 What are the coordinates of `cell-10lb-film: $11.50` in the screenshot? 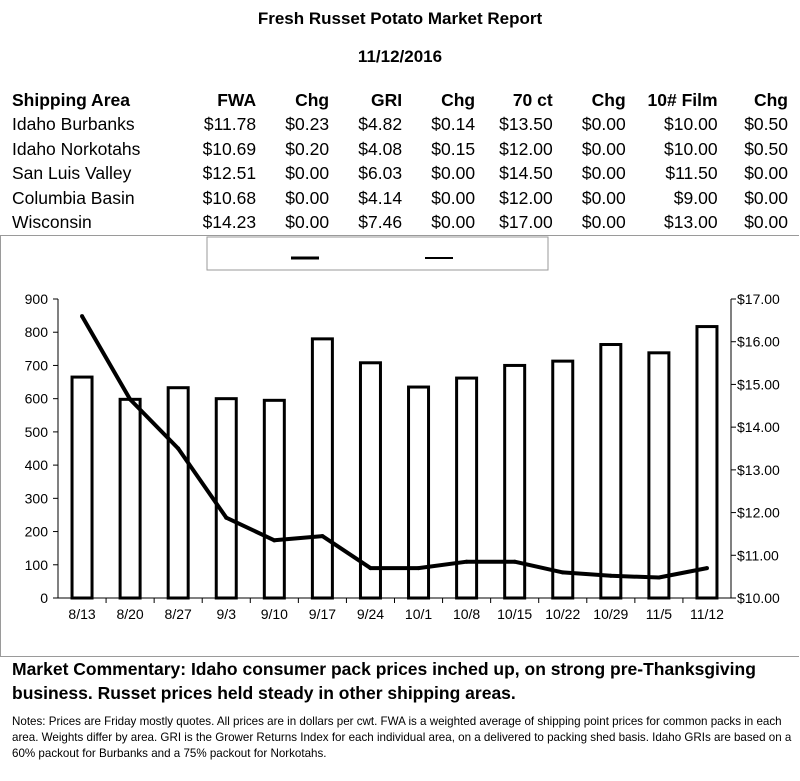 It's located at (691, 173).